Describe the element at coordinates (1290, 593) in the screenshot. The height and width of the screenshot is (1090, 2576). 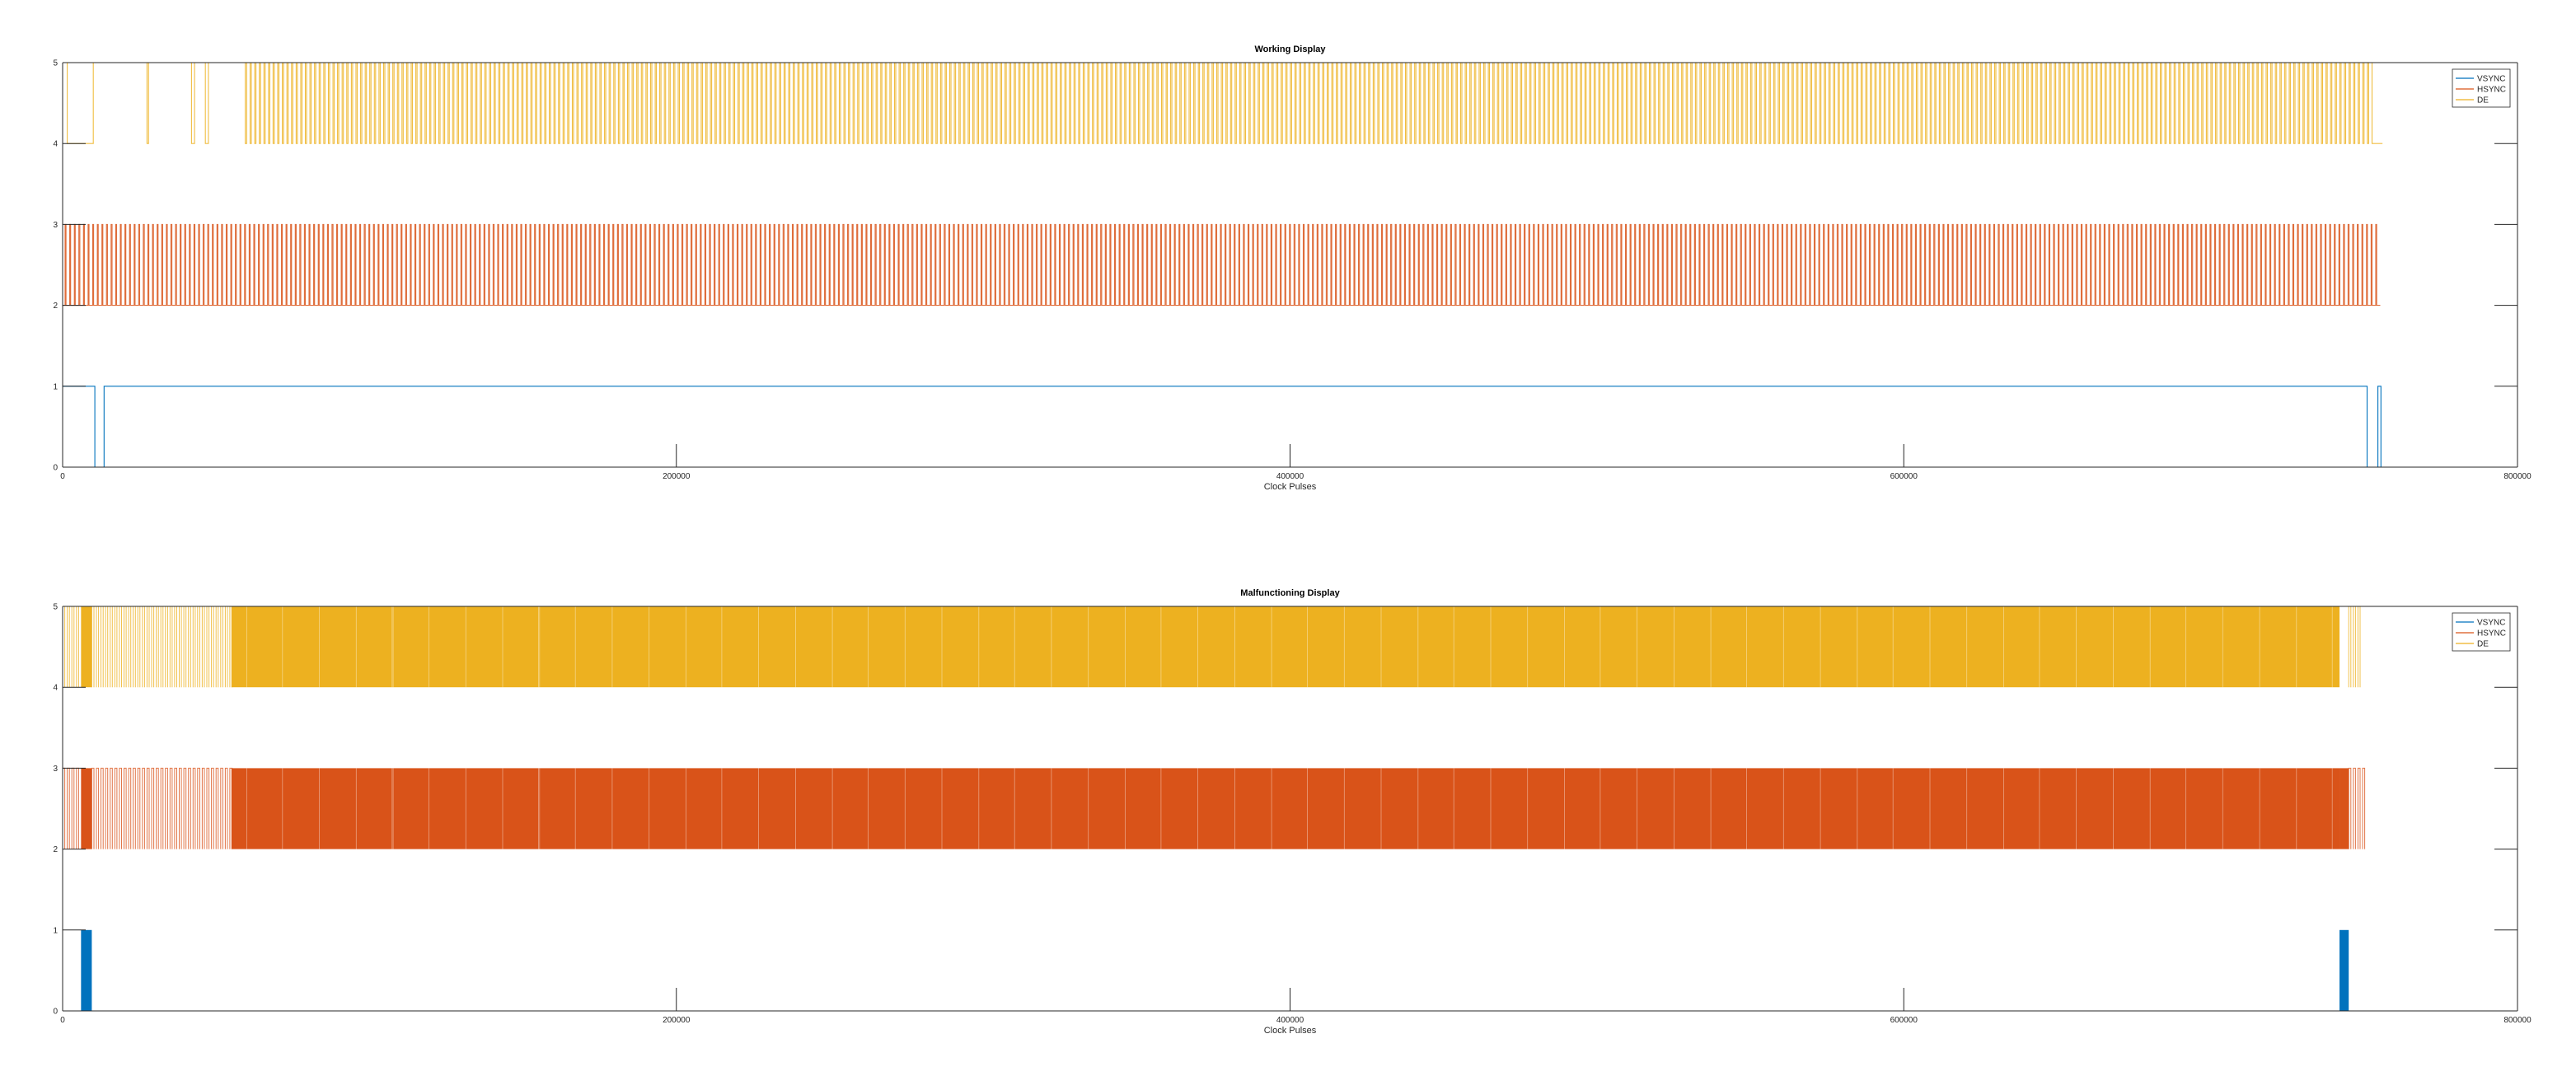
I see `chart-title: Malfunctioning Display` at that location.